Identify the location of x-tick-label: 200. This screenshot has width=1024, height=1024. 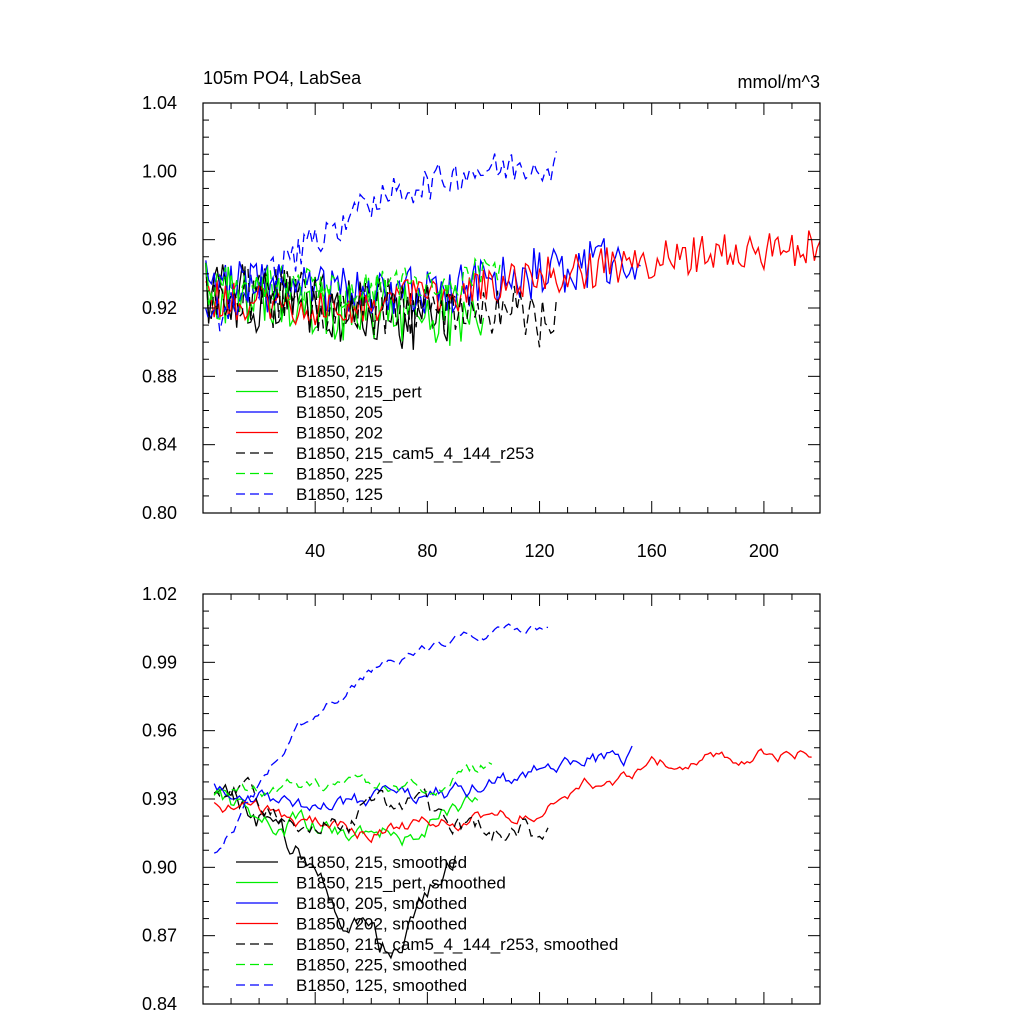
(764, 551).